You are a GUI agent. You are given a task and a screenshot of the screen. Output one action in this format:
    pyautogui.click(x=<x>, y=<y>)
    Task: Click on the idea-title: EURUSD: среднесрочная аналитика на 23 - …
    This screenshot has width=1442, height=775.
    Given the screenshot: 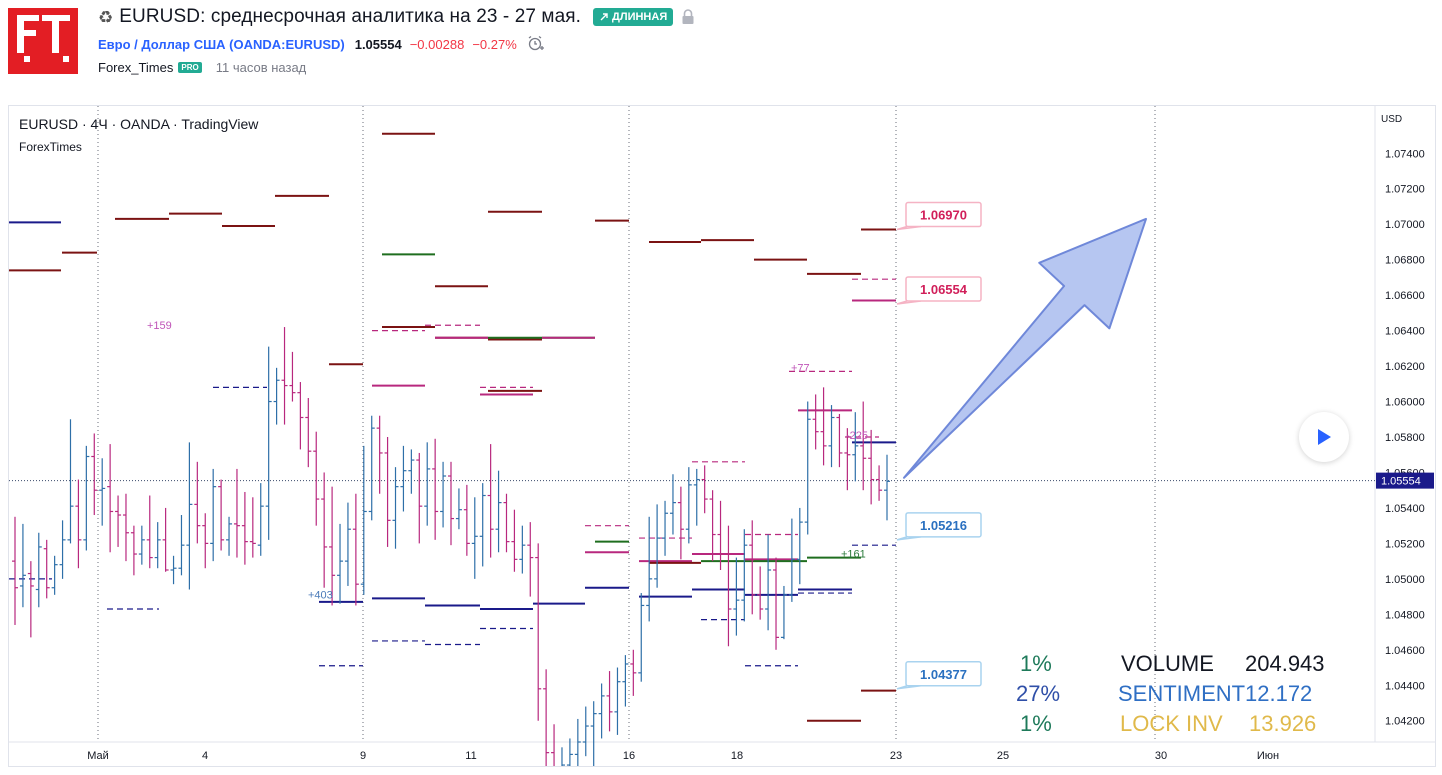 What is the action you would take?
    pyautogui.click(x=350, y=16)
    